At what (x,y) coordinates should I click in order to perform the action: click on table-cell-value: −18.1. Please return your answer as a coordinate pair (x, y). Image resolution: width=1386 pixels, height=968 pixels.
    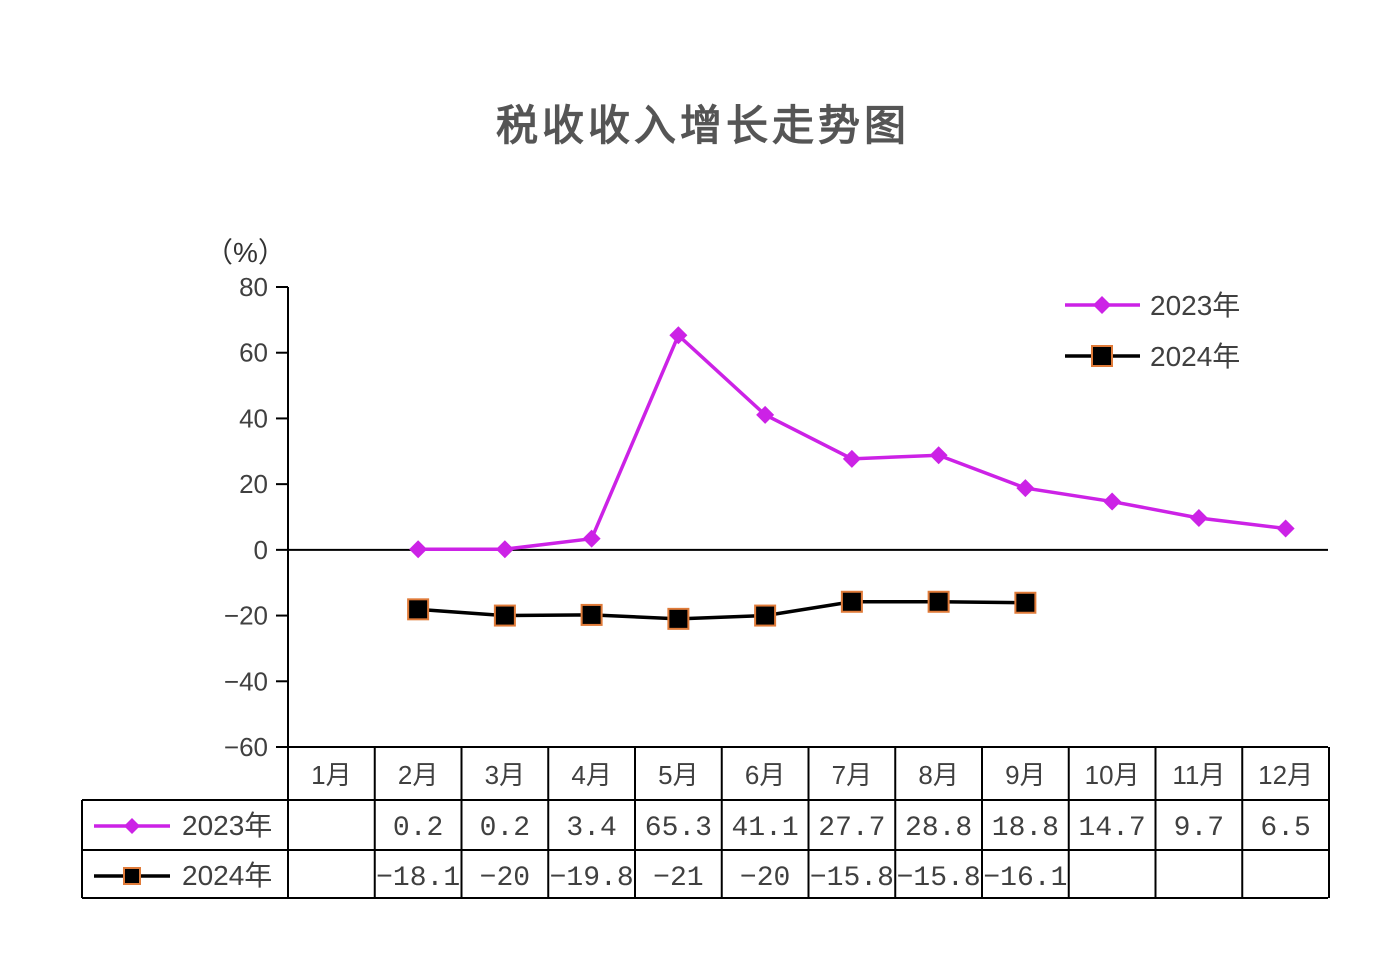
    Looking at the image, I should click on (418, 878).